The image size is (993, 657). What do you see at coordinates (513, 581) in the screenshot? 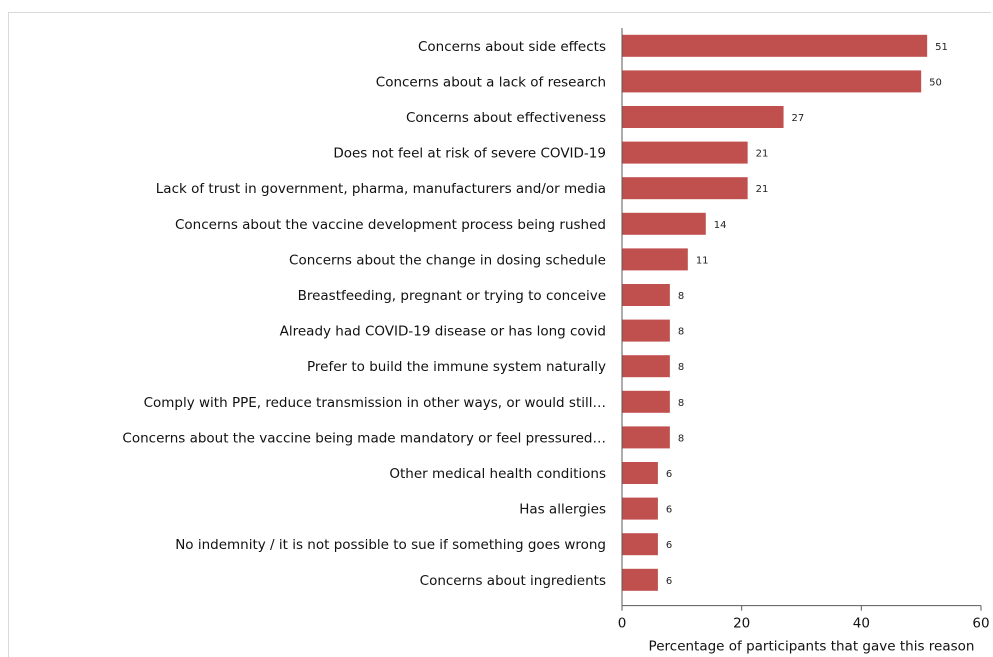
I see `category-label: Concerns about ingredients` at bounding box center [513, 581].